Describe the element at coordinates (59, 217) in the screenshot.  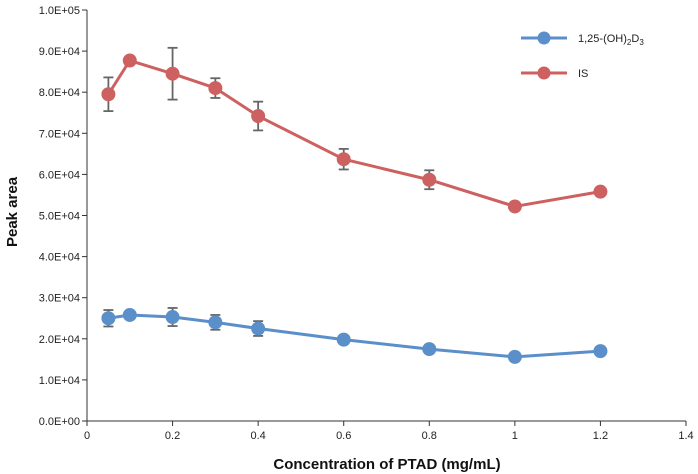
I see `y-tick-label: 5.0E+04` at that location.